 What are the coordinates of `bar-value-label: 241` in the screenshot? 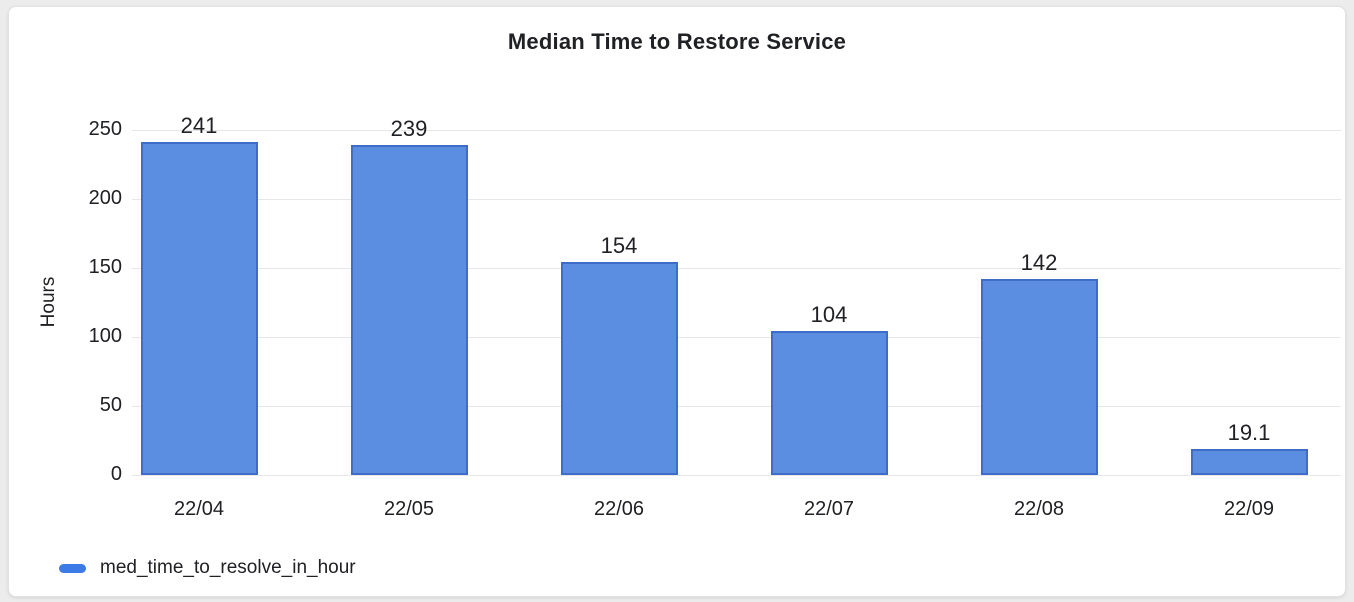 It's located at (199, 126).